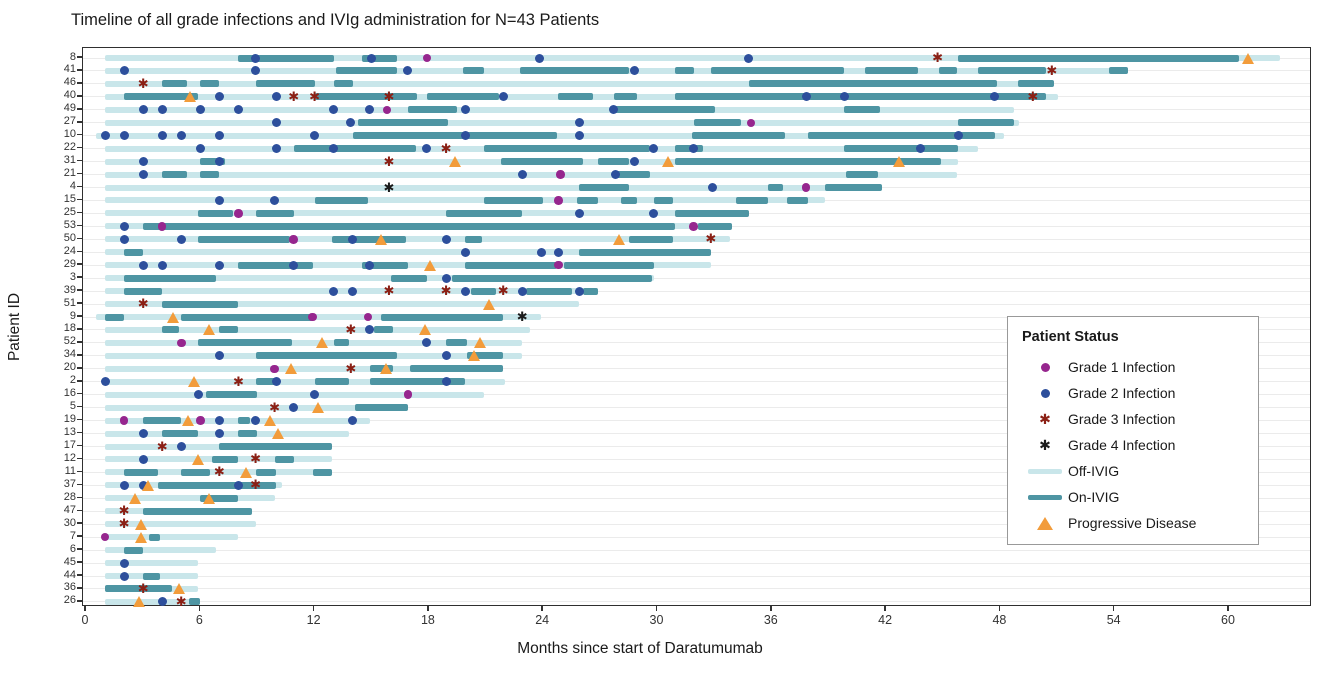  What do you see at coordinates (427, 620) in the screenshot?
I see `x-axis-tick-label: 18` at bounding box center [427, 620].